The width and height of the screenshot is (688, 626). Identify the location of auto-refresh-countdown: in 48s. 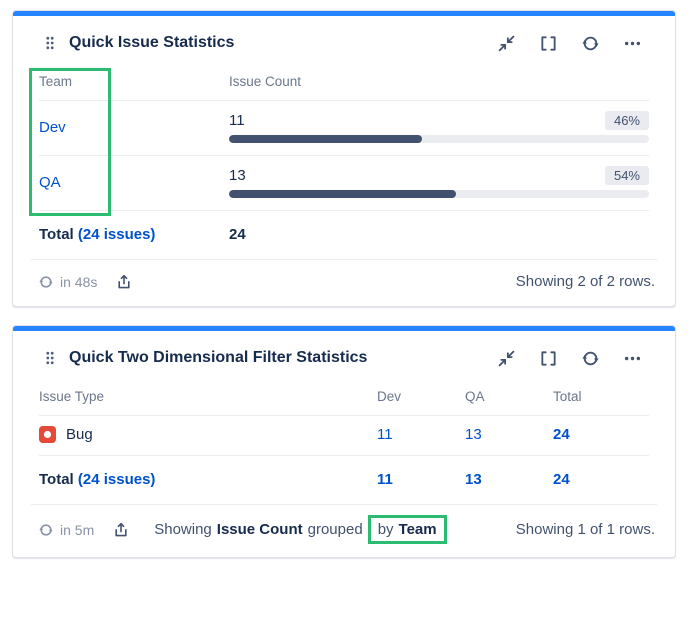
(79, 281).